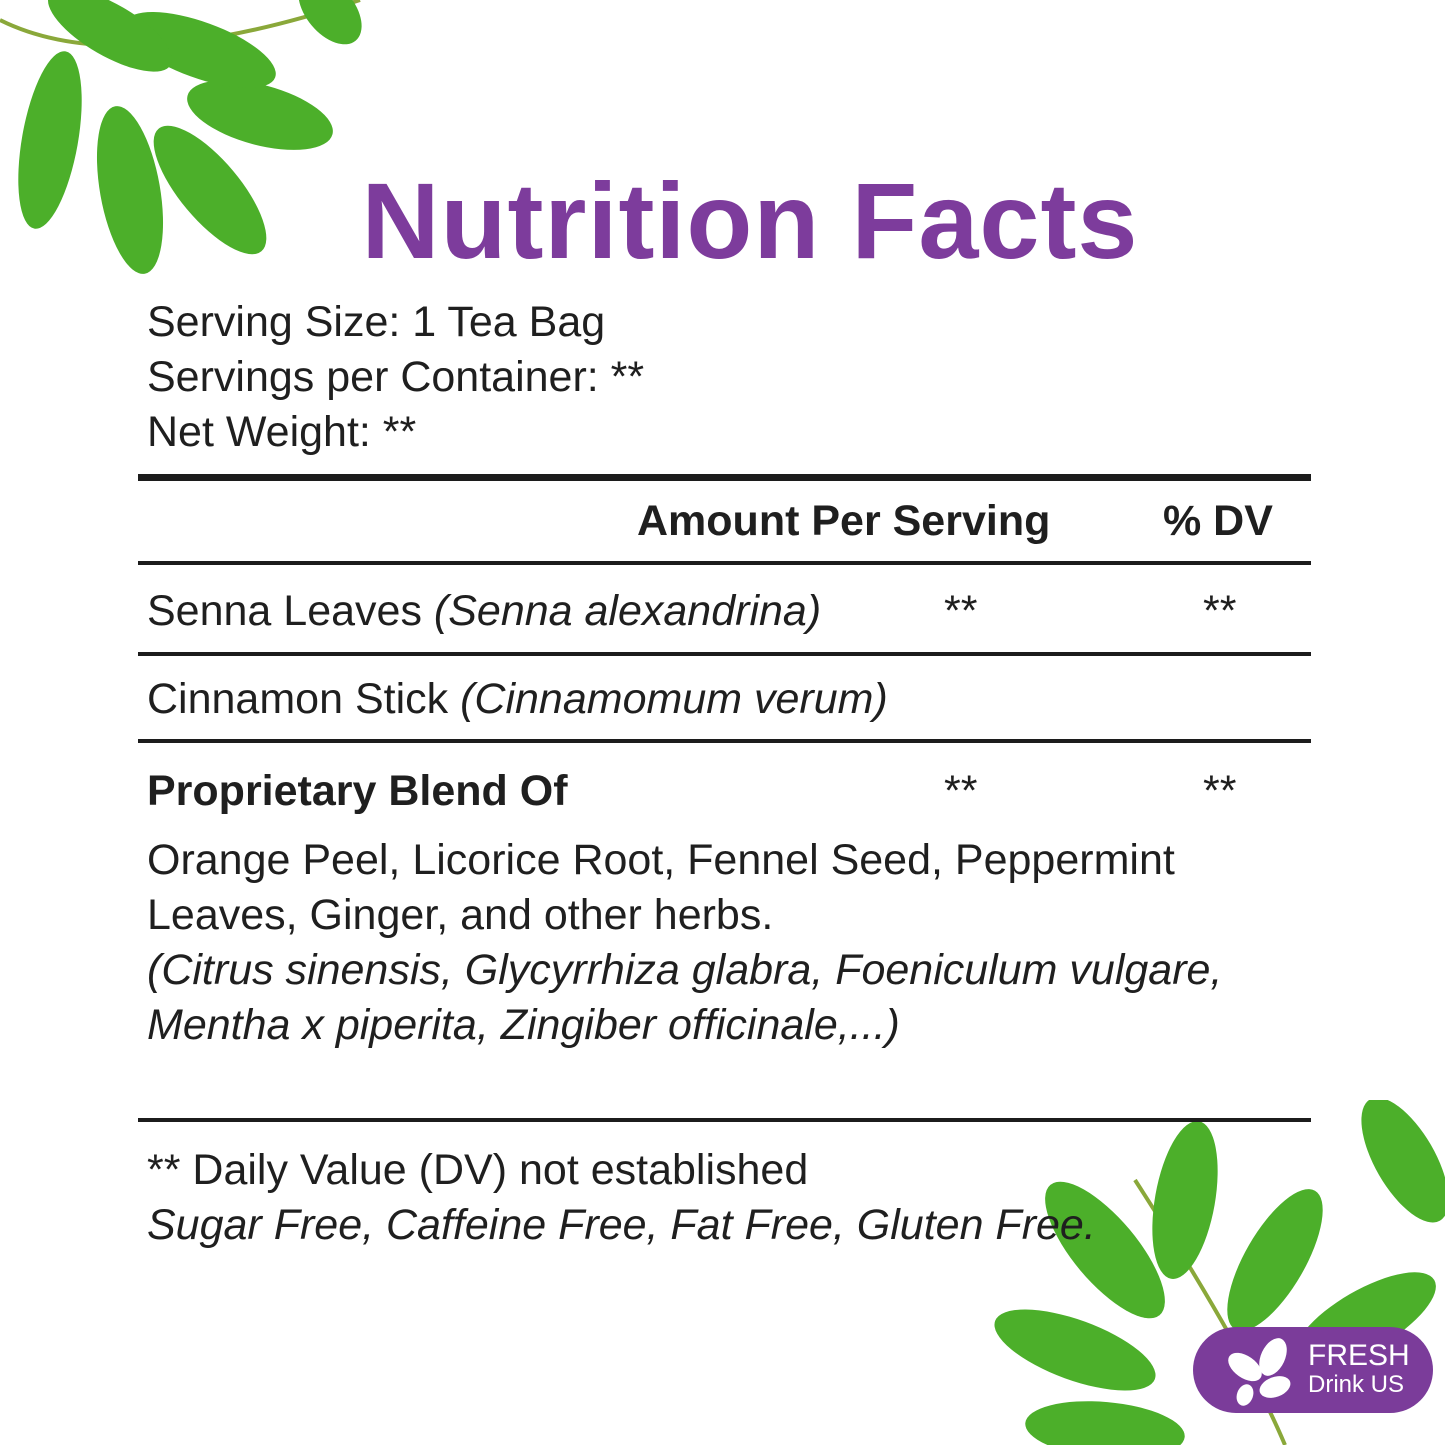 Image resolution: width=1445 pixels, height=1445 pixels. Describe the element at coordinates (627, 611) in the screenshot. I see `ingredient-latin: (Senna alexandrina)` at that location.